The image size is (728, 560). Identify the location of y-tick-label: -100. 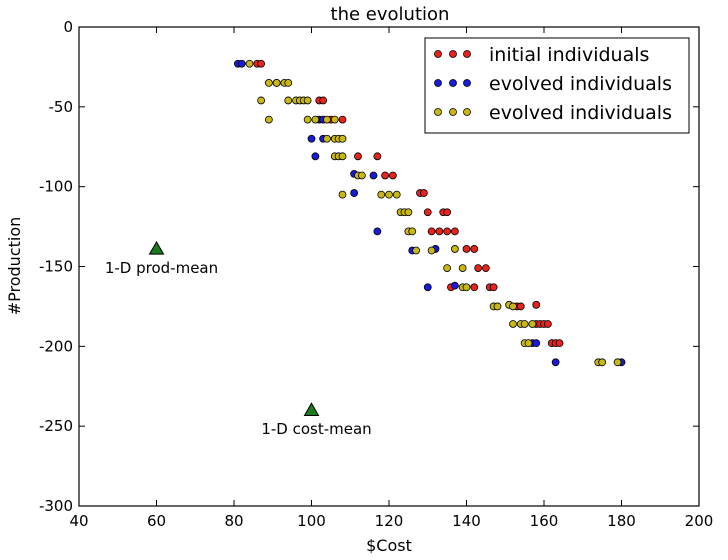
(56, 187).